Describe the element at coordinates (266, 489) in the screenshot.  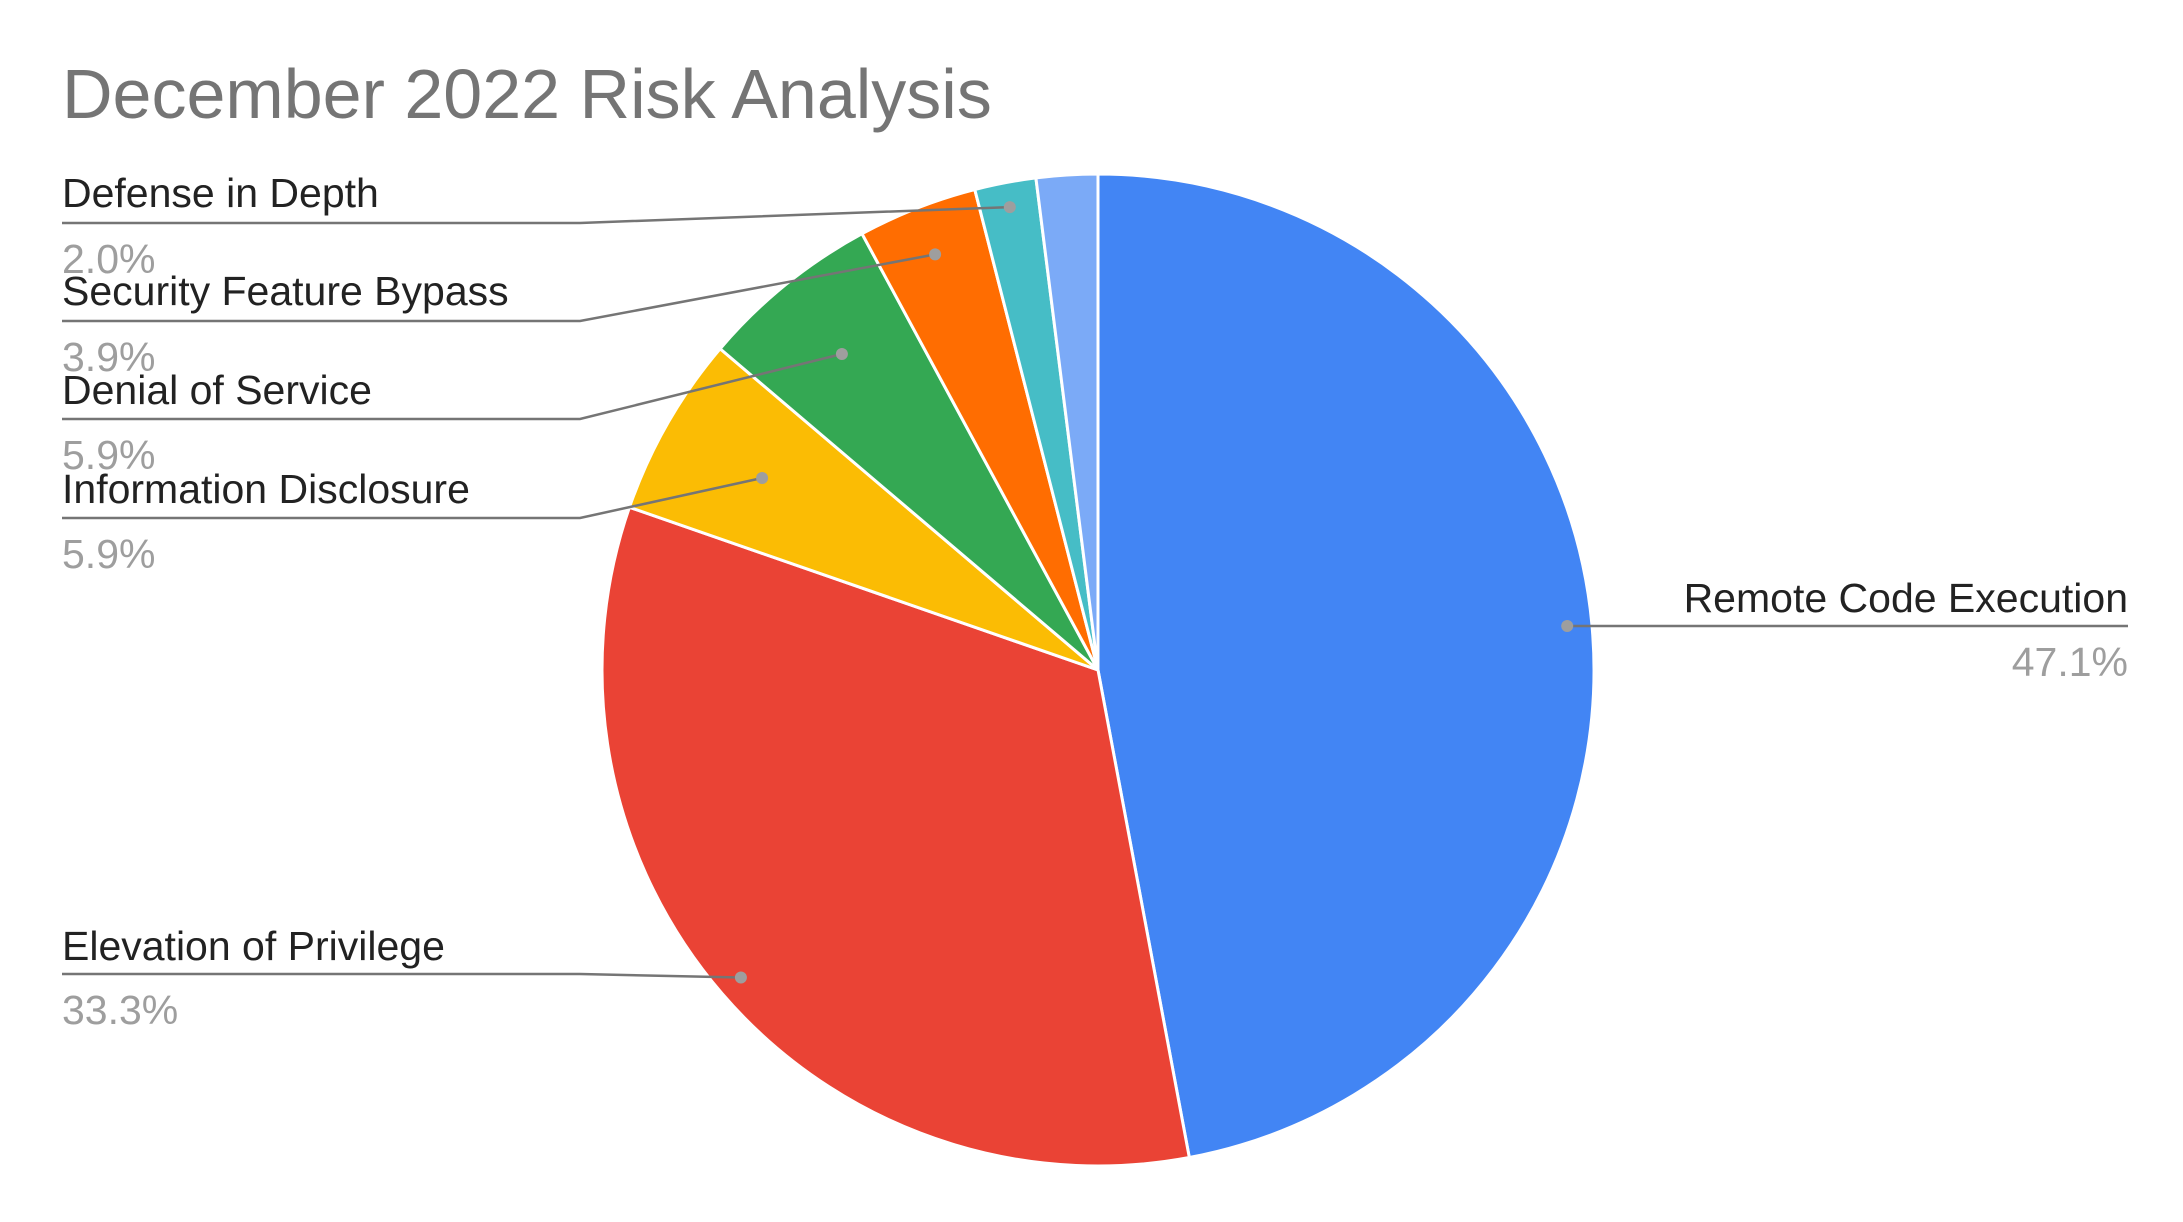
I see `slice-label: Information Disclosure` at that location.